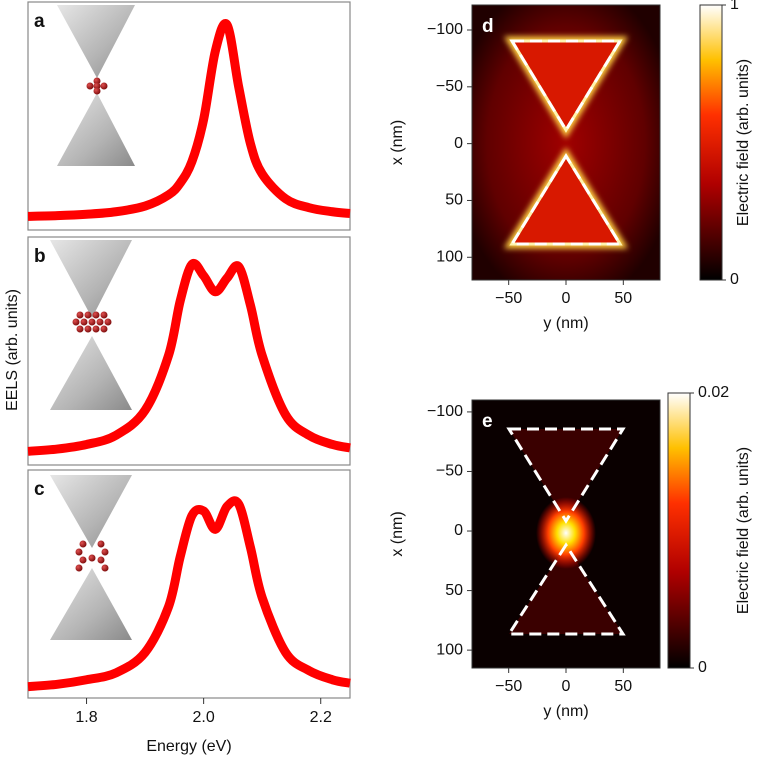 This screenshot has width=757, height=760. Describe the element at coordinates (566, 142) in the screenshot. I see `field-map-d` at that location.